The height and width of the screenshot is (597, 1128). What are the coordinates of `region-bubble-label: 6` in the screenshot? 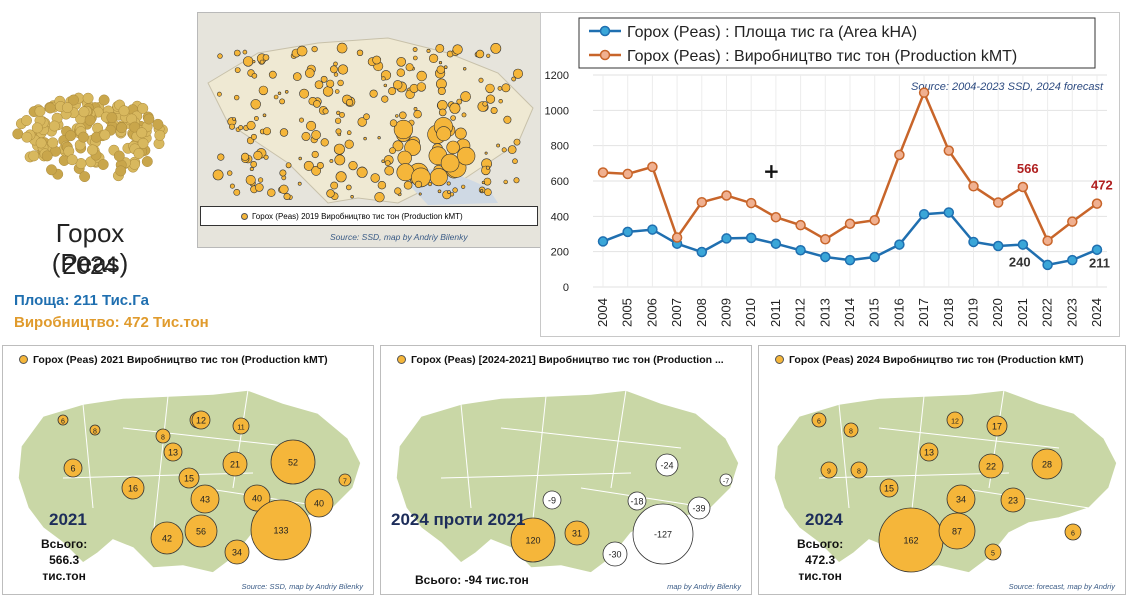 It's located at (72, 469).